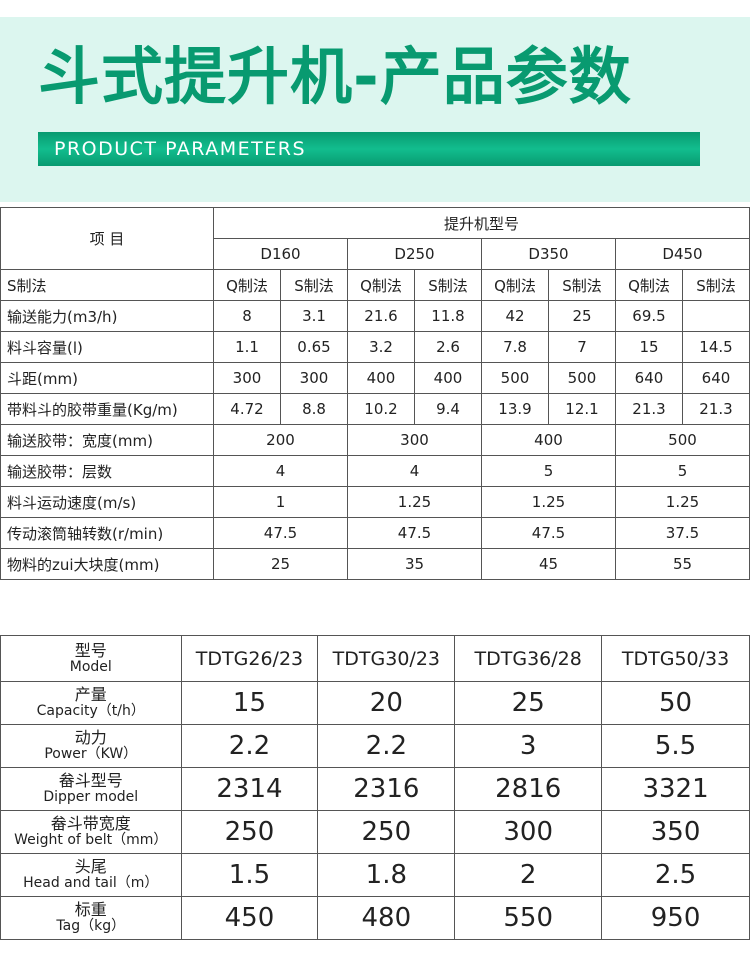 The width and height of the screenshot is (750, 957). I want to click on table-cell: 250, so click(386, 832).